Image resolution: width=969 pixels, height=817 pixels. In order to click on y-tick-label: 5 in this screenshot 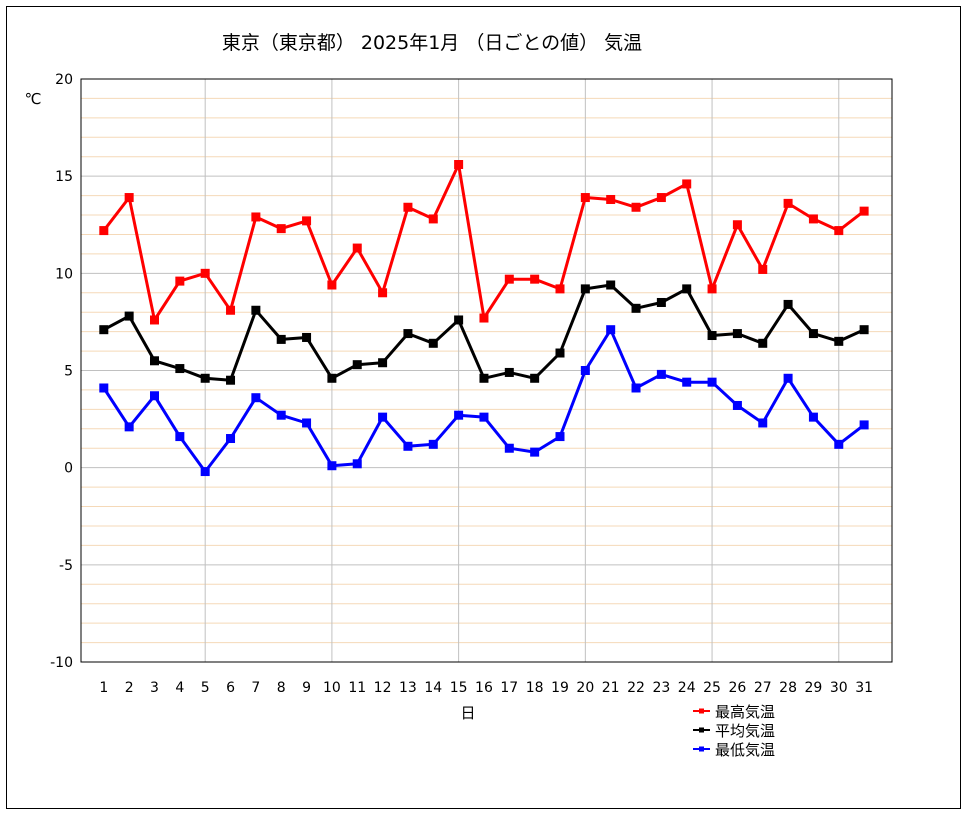, I will do `click(68, 372)`.